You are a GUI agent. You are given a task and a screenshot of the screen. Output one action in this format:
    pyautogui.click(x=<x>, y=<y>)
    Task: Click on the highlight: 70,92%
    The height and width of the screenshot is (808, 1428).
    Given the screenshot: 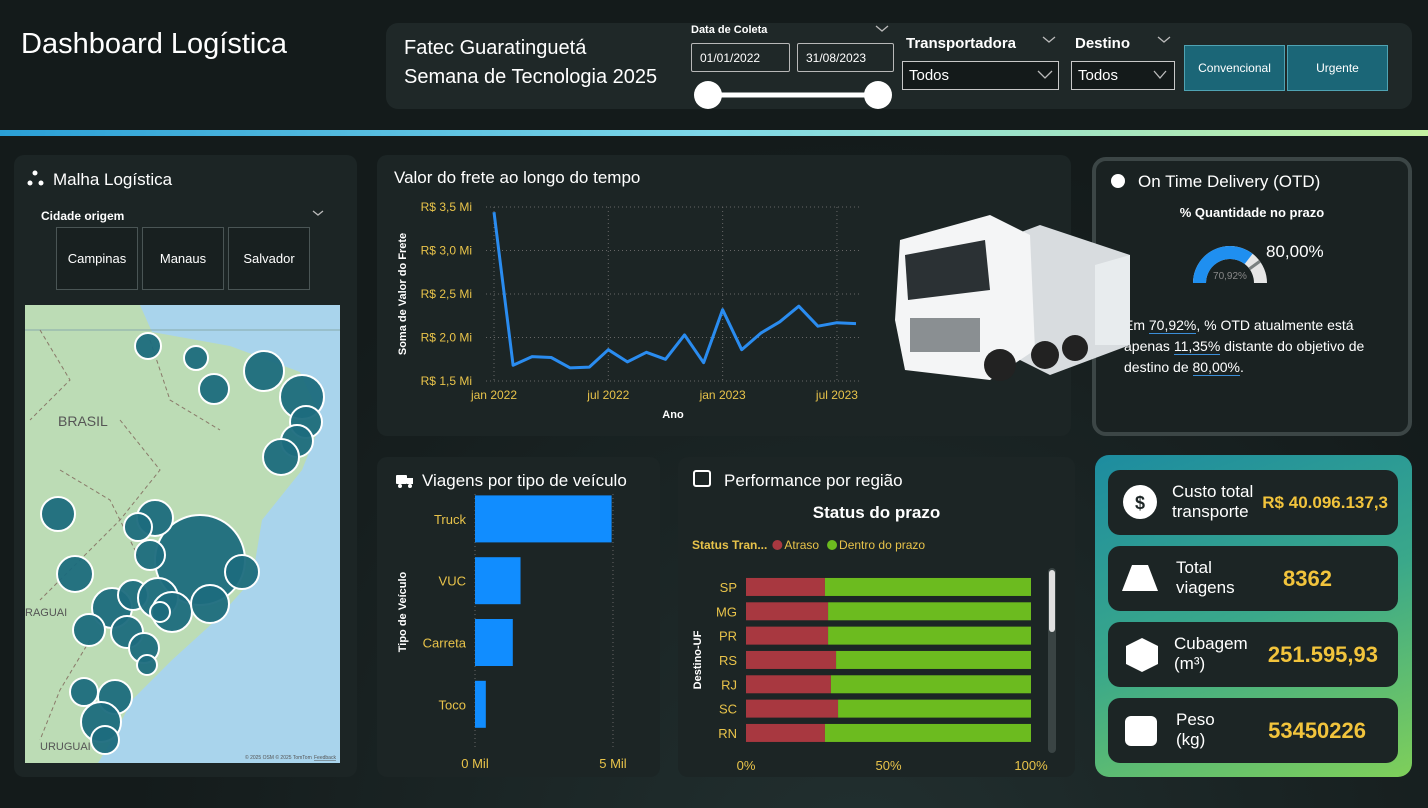 What is the action you would take?
    pyautogui.click(x=1172, y=325)
    